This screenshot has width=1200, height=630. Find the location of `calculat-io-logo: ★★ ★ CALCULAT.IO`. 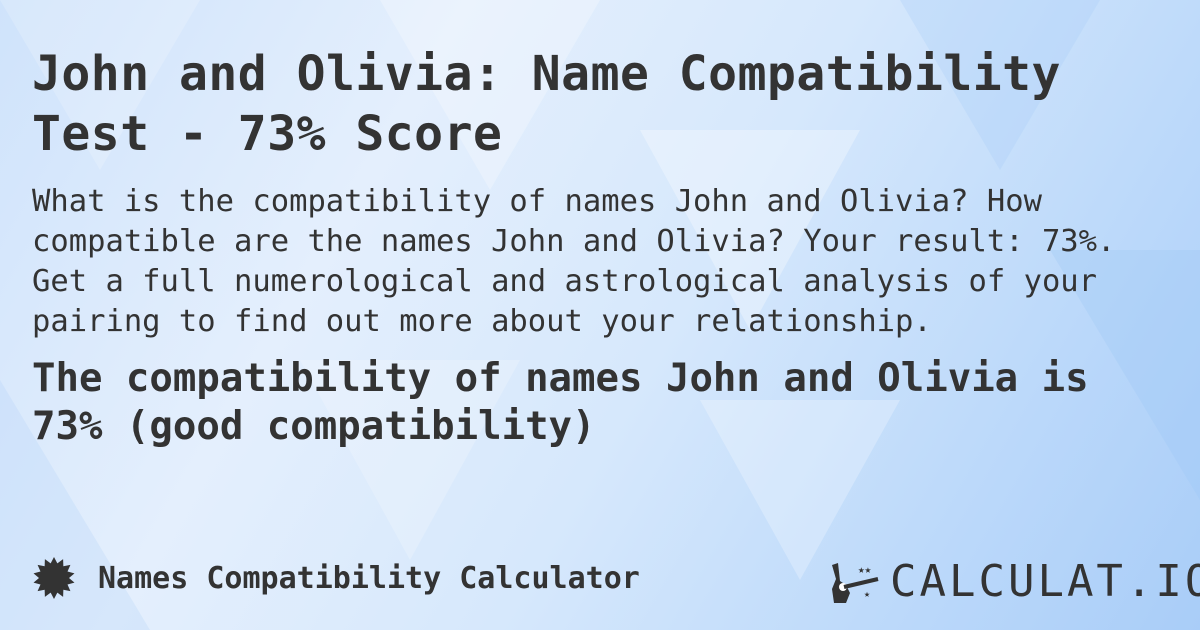

calculat-io-logo: ★★ ★ CALCULAT.IO is located at coordinates (1014, 581).